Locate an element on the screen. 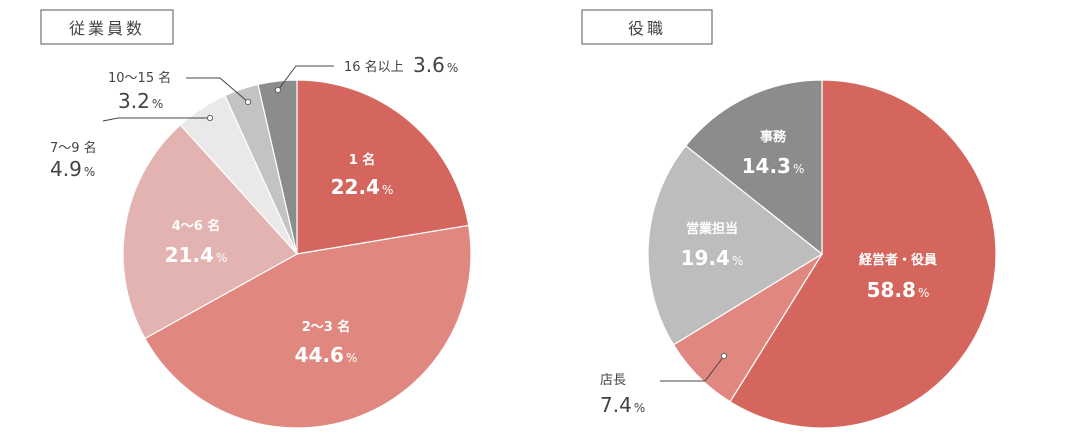 This screenshot has width=1080, height=441. slice-label-3: 7〜9 名 is located at coordinates (73, 148).